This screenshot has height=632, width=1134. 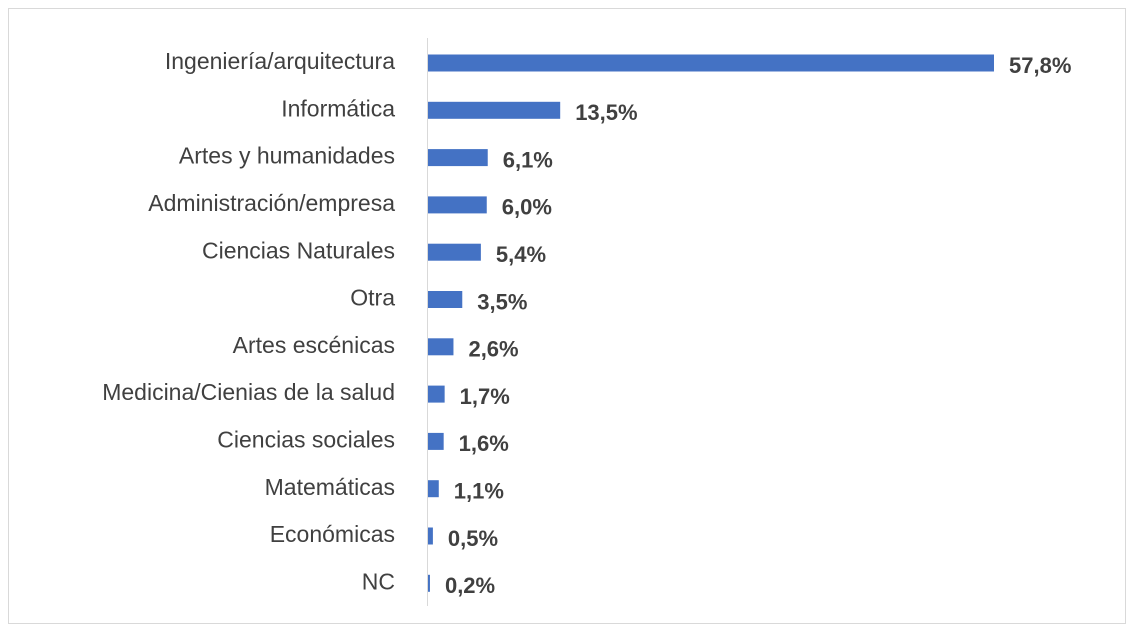 I want to click on data-label: 1,7%, so click(x=485, y=396).